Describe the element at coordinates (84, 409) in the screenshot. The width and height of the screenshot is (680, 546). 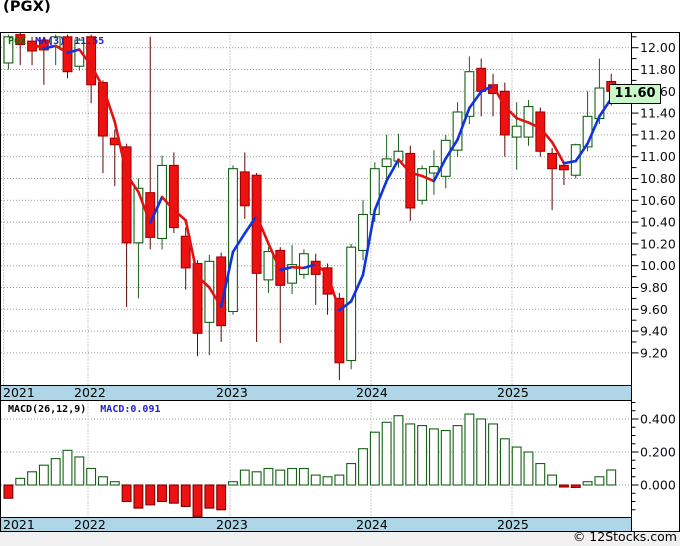
I see `macd-legend: MACD(26,12,9) MACD:0.091` at that location.